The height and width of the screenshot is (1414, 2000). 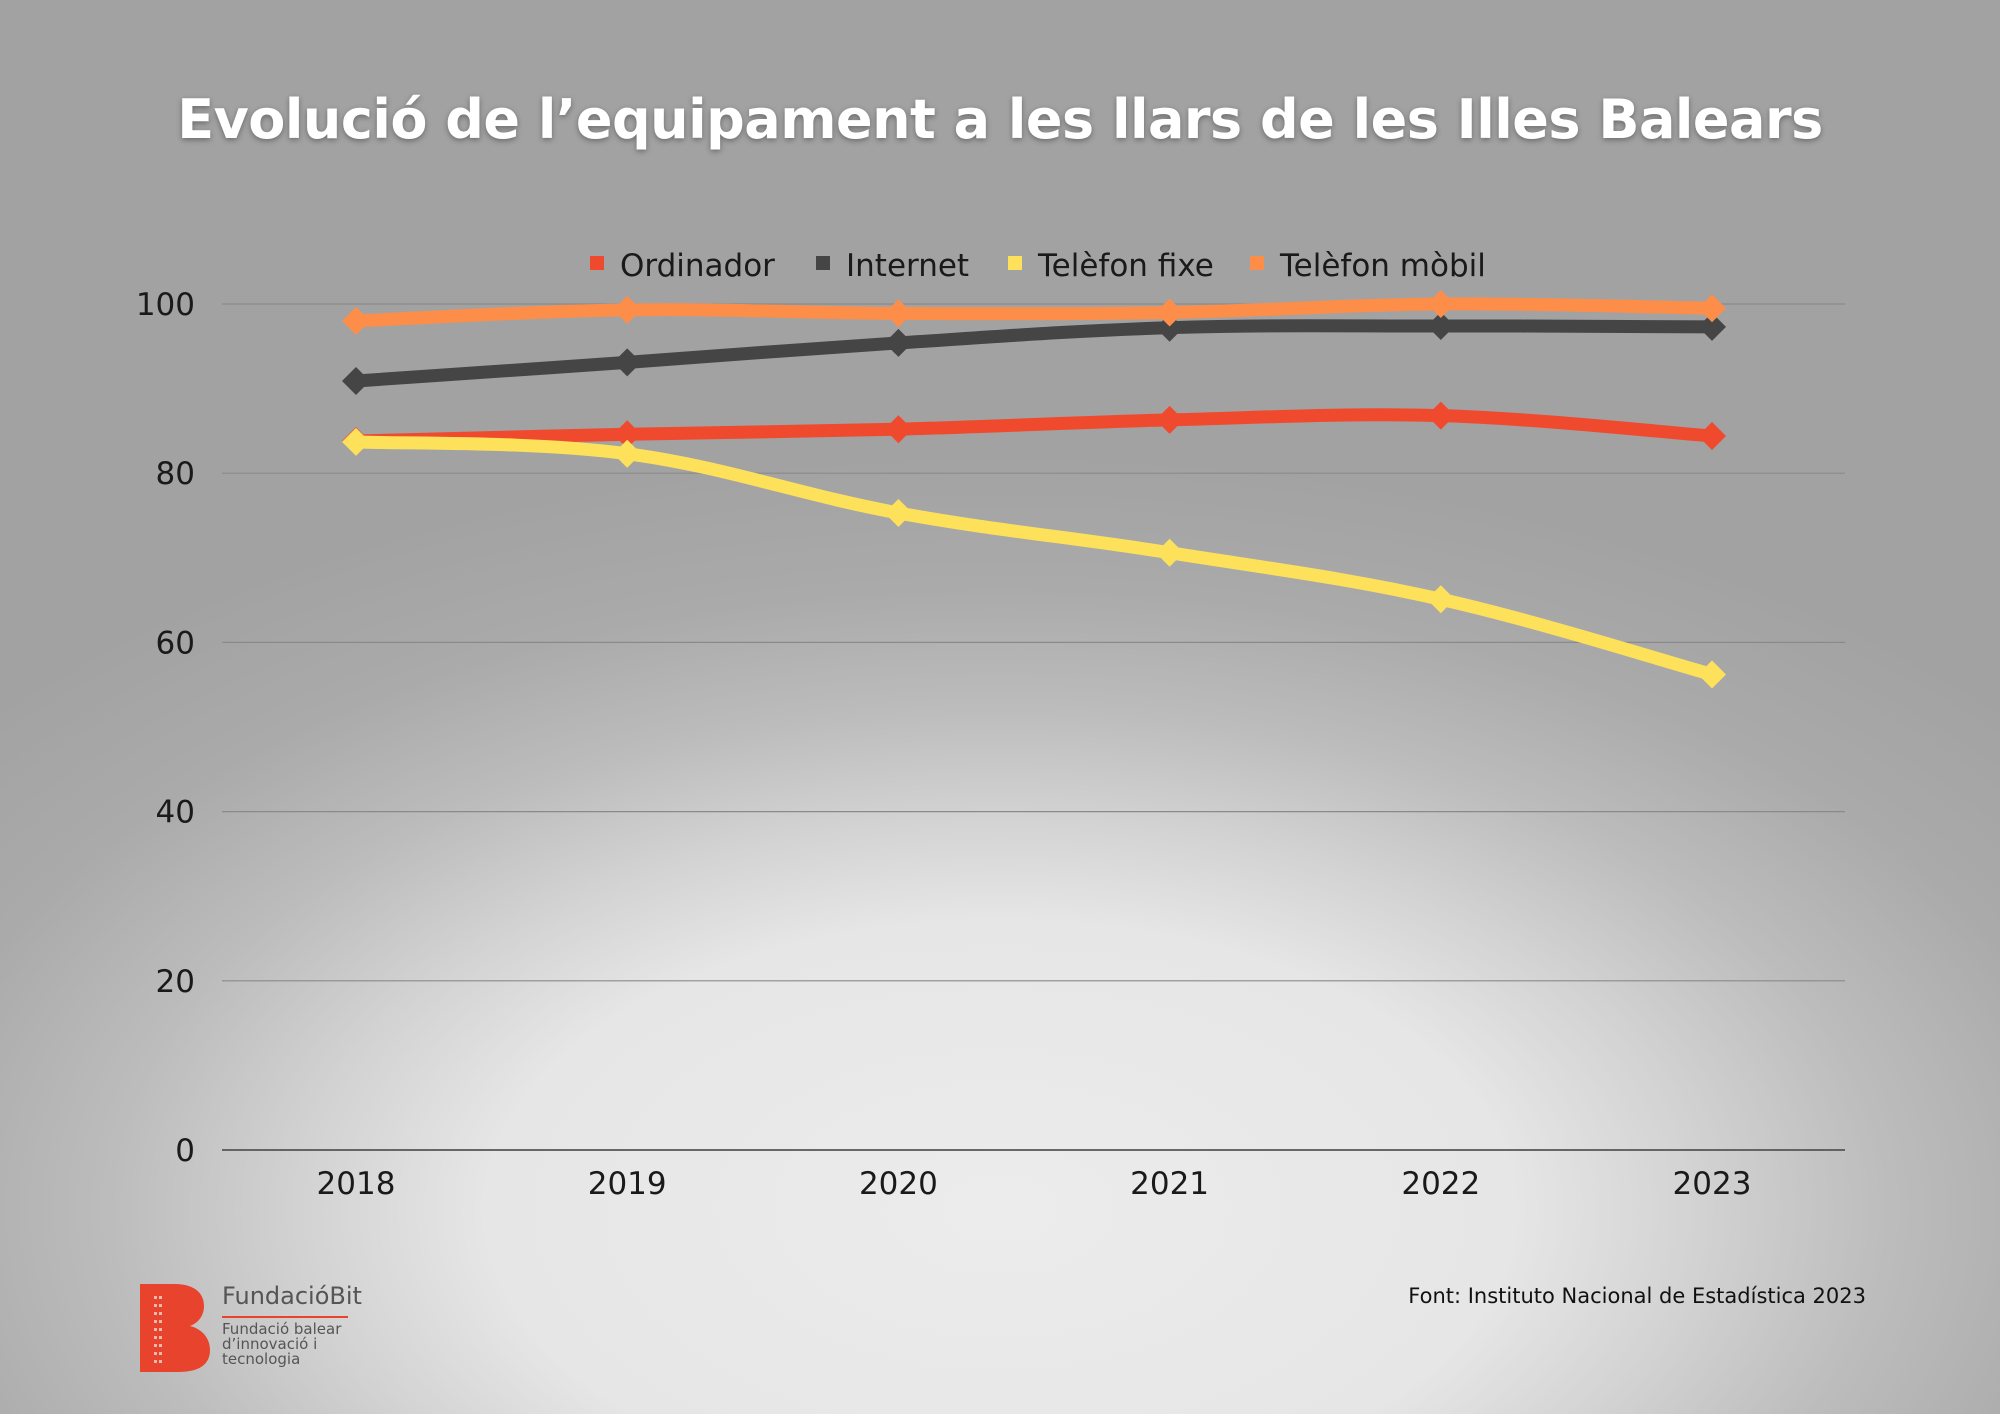 What do you see at coordinates (175, 982) in the screenshot?
I see `y-tick-label: 20` at bounding box center [175, 982].